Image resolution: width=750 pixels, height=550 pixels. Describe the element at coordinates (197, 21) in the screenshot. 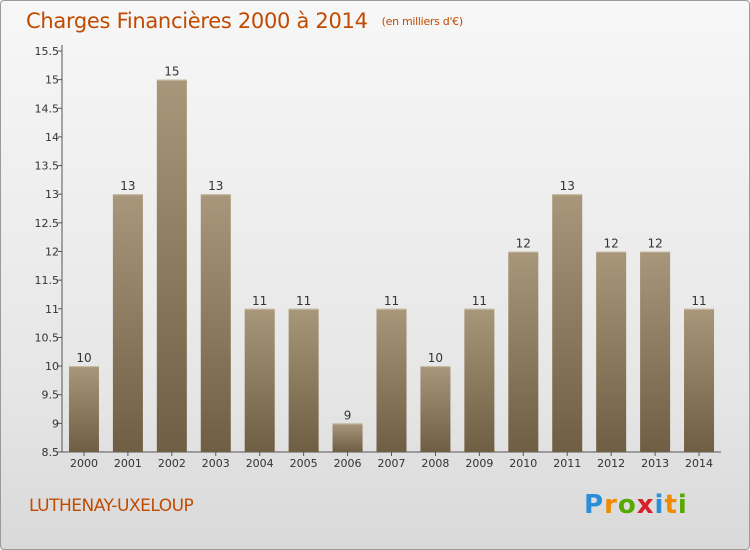

I see `chart-title-text: Charges Financières 2000 à 2014` at that location.